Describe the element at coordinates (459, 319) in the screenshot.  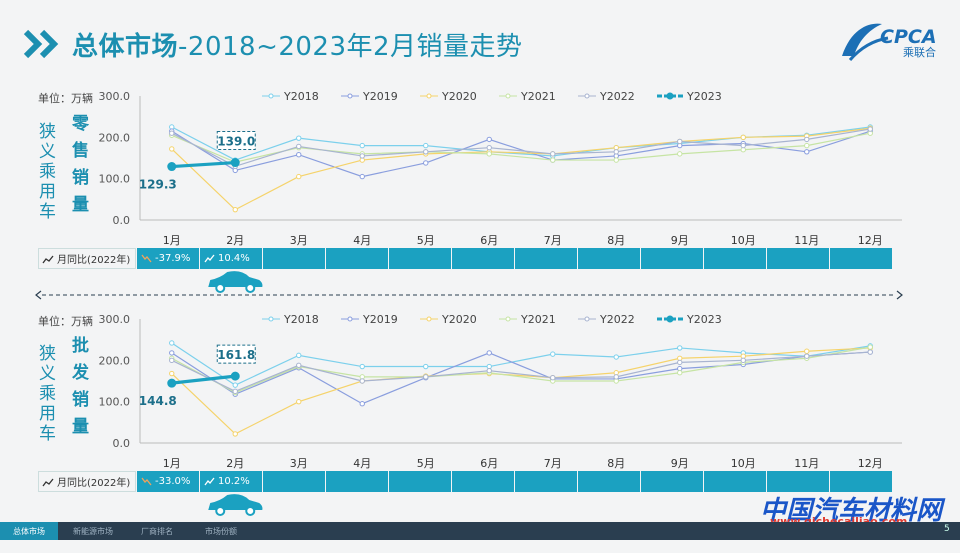
I see `legend-label: Y2020` at that location.